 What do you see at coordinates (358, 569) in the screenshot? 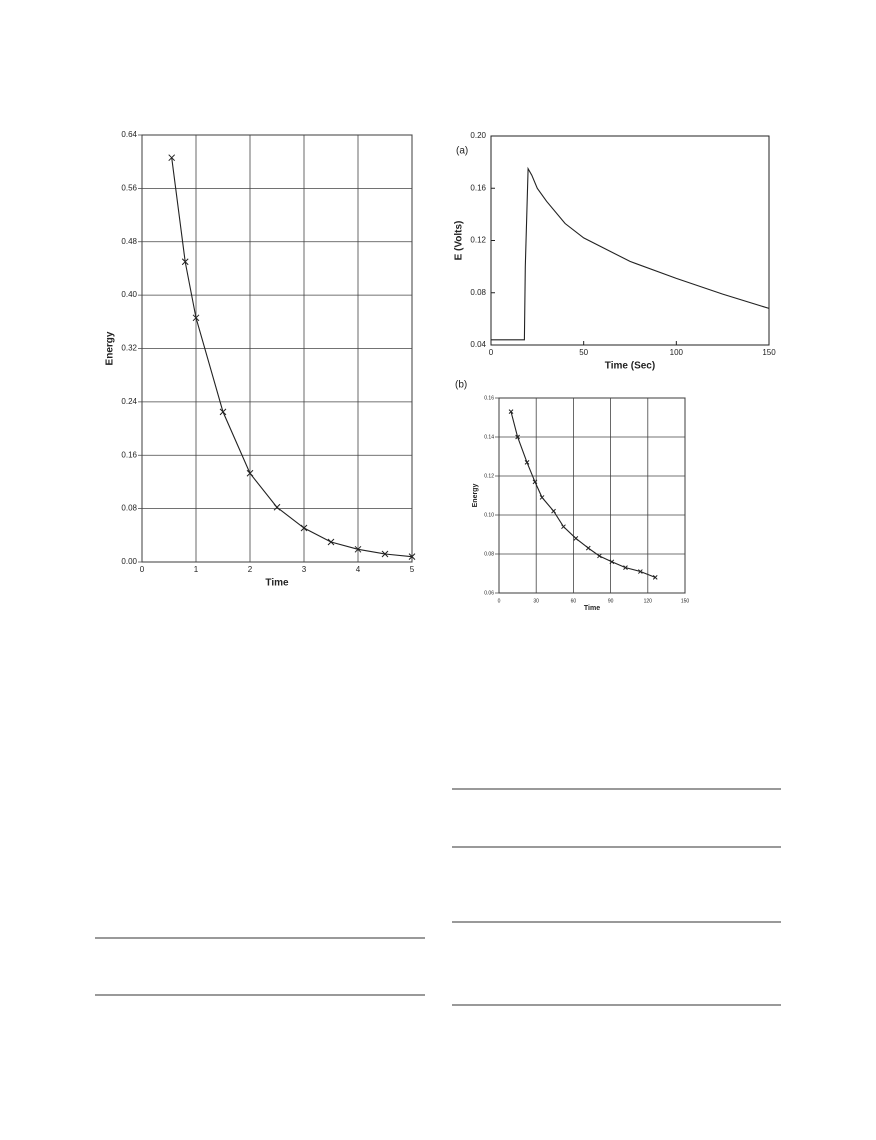
I see `x-tick-label: 4` at bounding box center [358, 569].